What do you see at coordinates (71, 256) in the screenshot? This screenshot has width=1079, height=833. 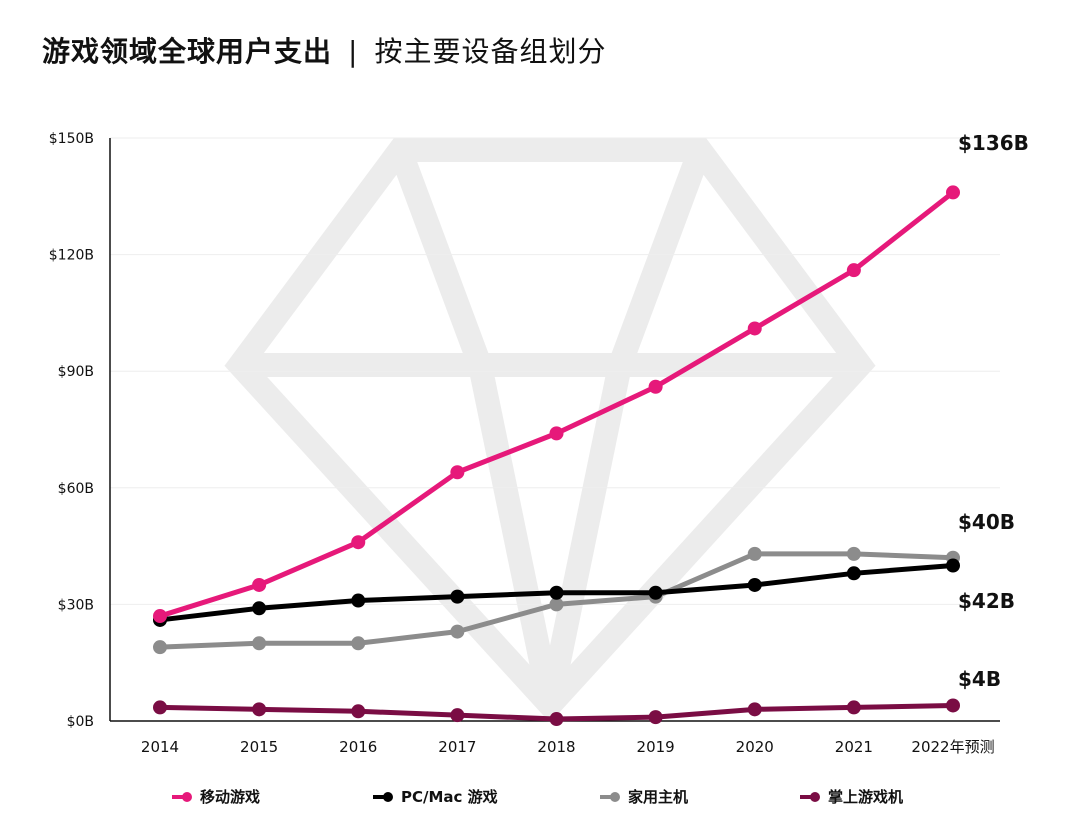 I see `y-tick-label: $120B` at bounding box center [71, 256].